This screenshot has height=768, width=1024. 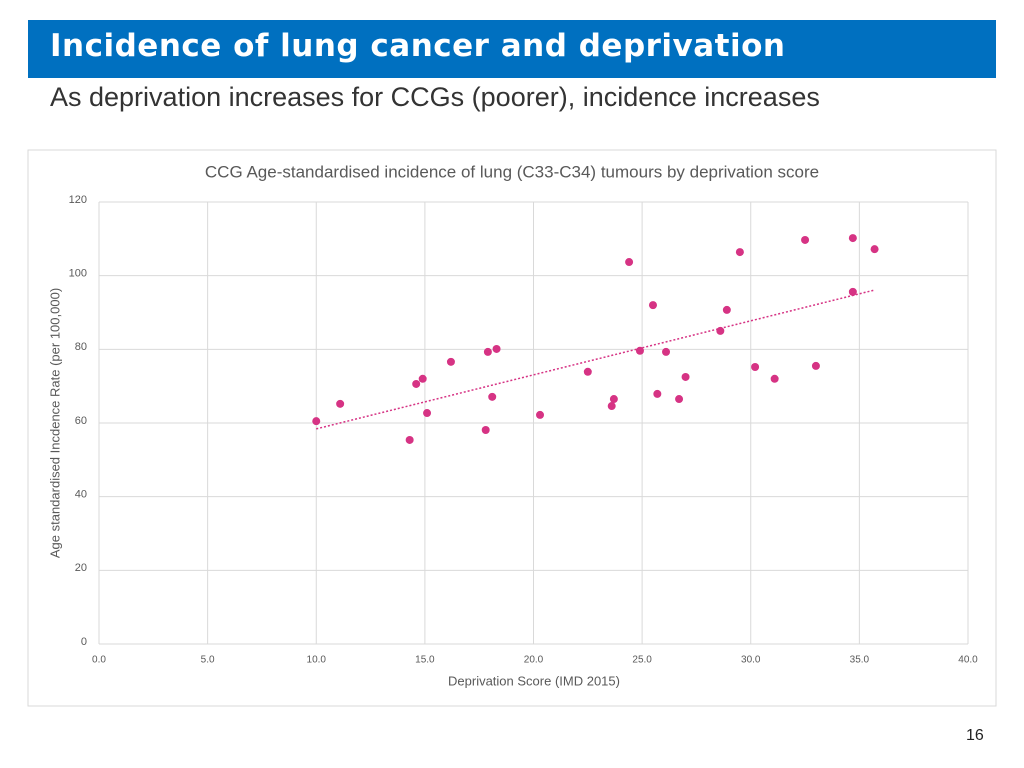 I want to click on y-tick-label: 0, so click(x=84, y=642).